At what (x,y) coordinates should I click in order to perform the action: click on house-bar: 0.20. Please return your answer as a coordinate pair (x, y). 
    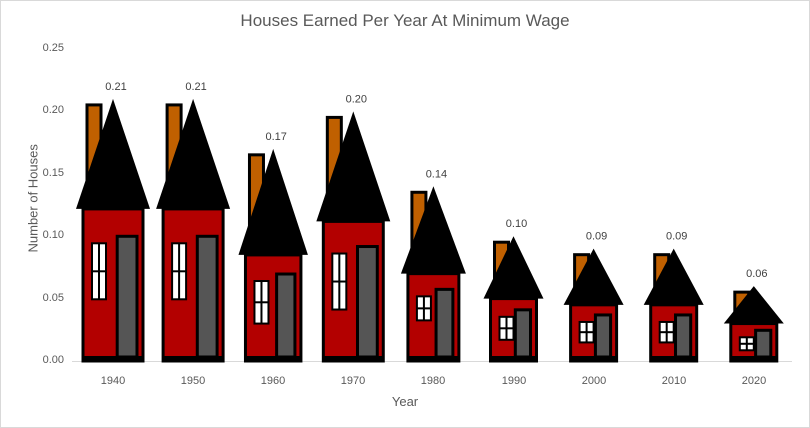
    Looking at the image, I should click on (353, 228).